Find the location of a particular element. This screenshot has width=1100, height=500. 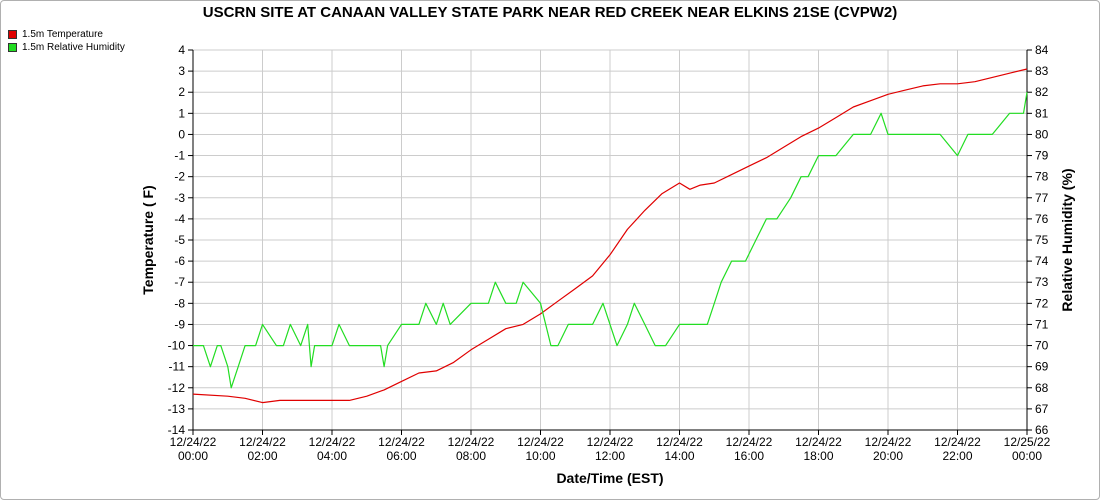

legend-swatch-humidity is located at coordinates (12, 47).